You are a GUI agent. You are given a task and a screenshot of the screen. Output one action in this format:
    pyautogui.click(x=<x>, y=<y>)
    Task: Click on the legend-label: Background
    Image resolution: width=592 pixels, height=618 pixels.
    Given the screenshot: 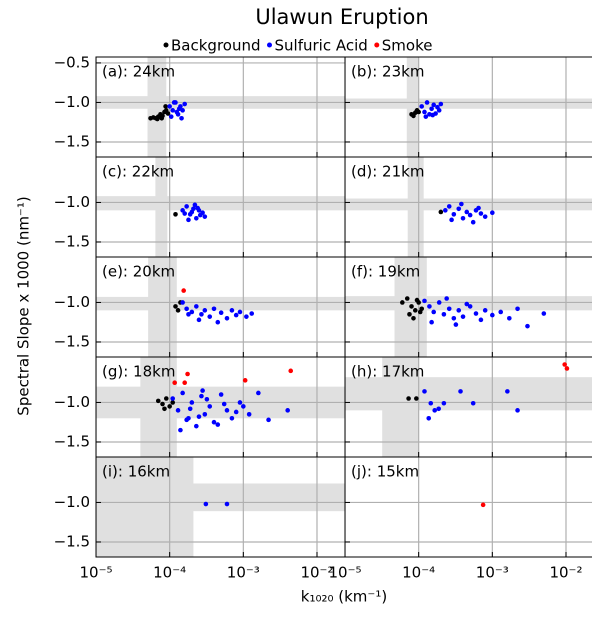 What is the action you would take?
    pyautogui.click(x=216, y=46)
    